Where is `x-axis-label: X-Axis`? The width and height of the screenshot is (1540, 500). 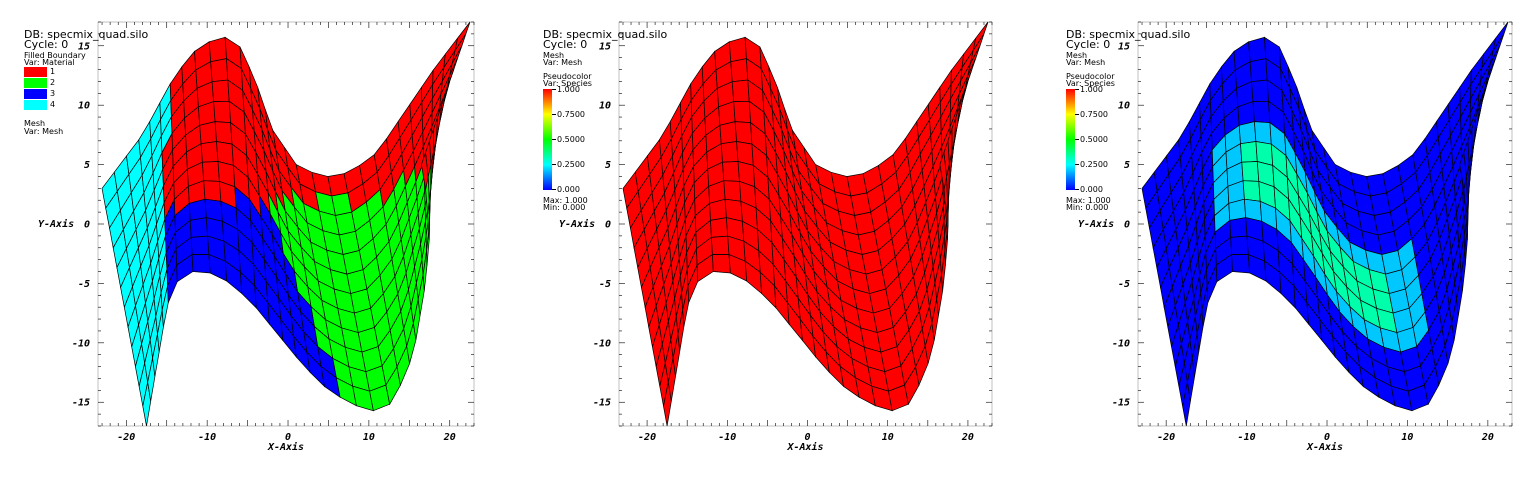 x-axis-label: X-Axis is located at coordinates (1324, 447).